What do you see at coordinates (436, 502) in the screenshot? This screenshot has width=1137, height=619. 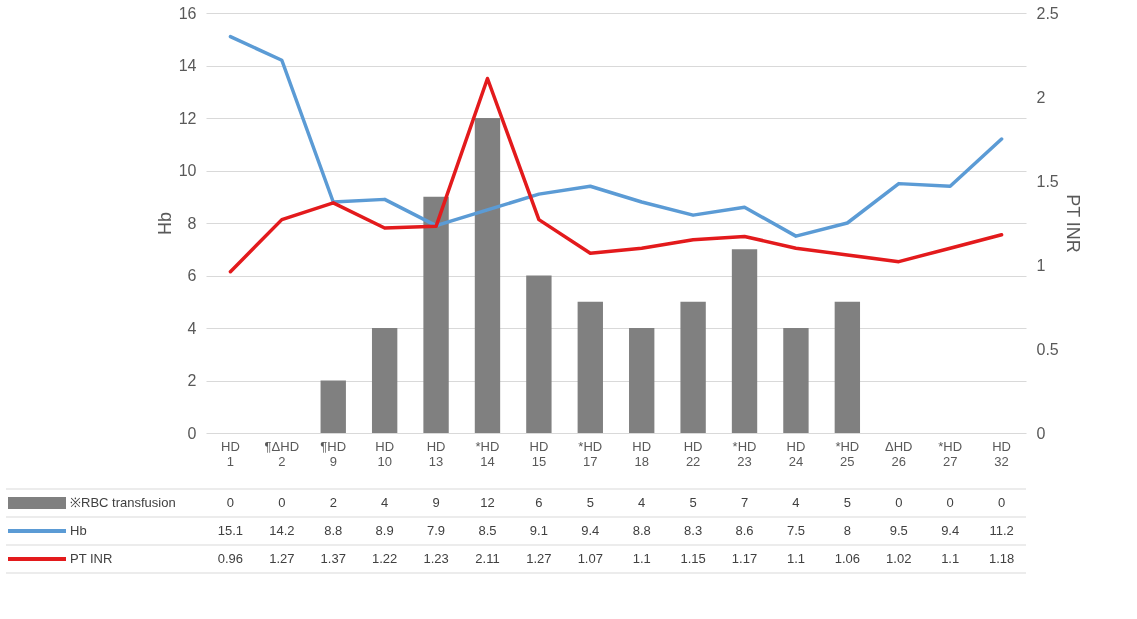 I see `data-label: 9` at bounding box center [436, 502].